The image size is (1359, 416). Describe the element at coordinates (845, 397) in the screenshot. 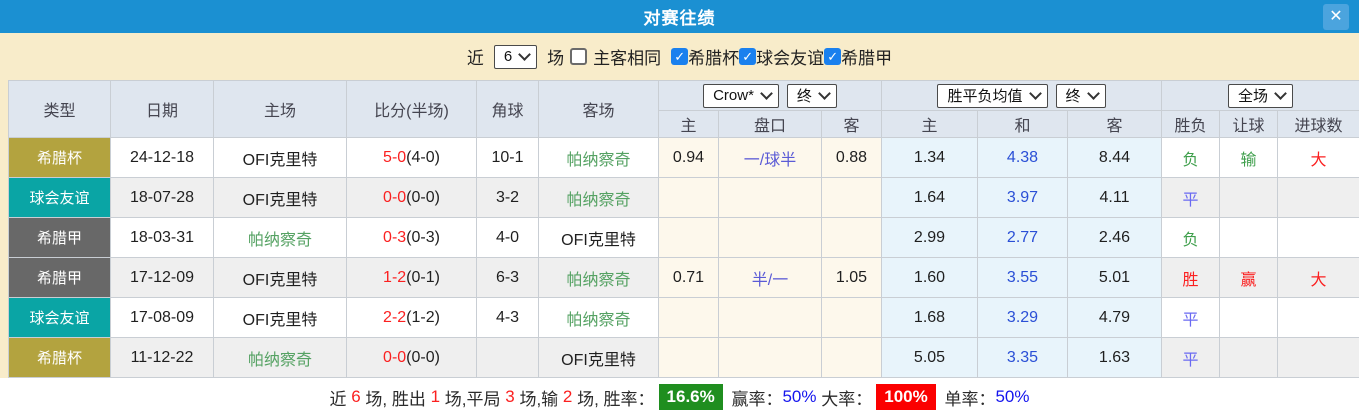

I see `summary-segment: 大率：` at that location.